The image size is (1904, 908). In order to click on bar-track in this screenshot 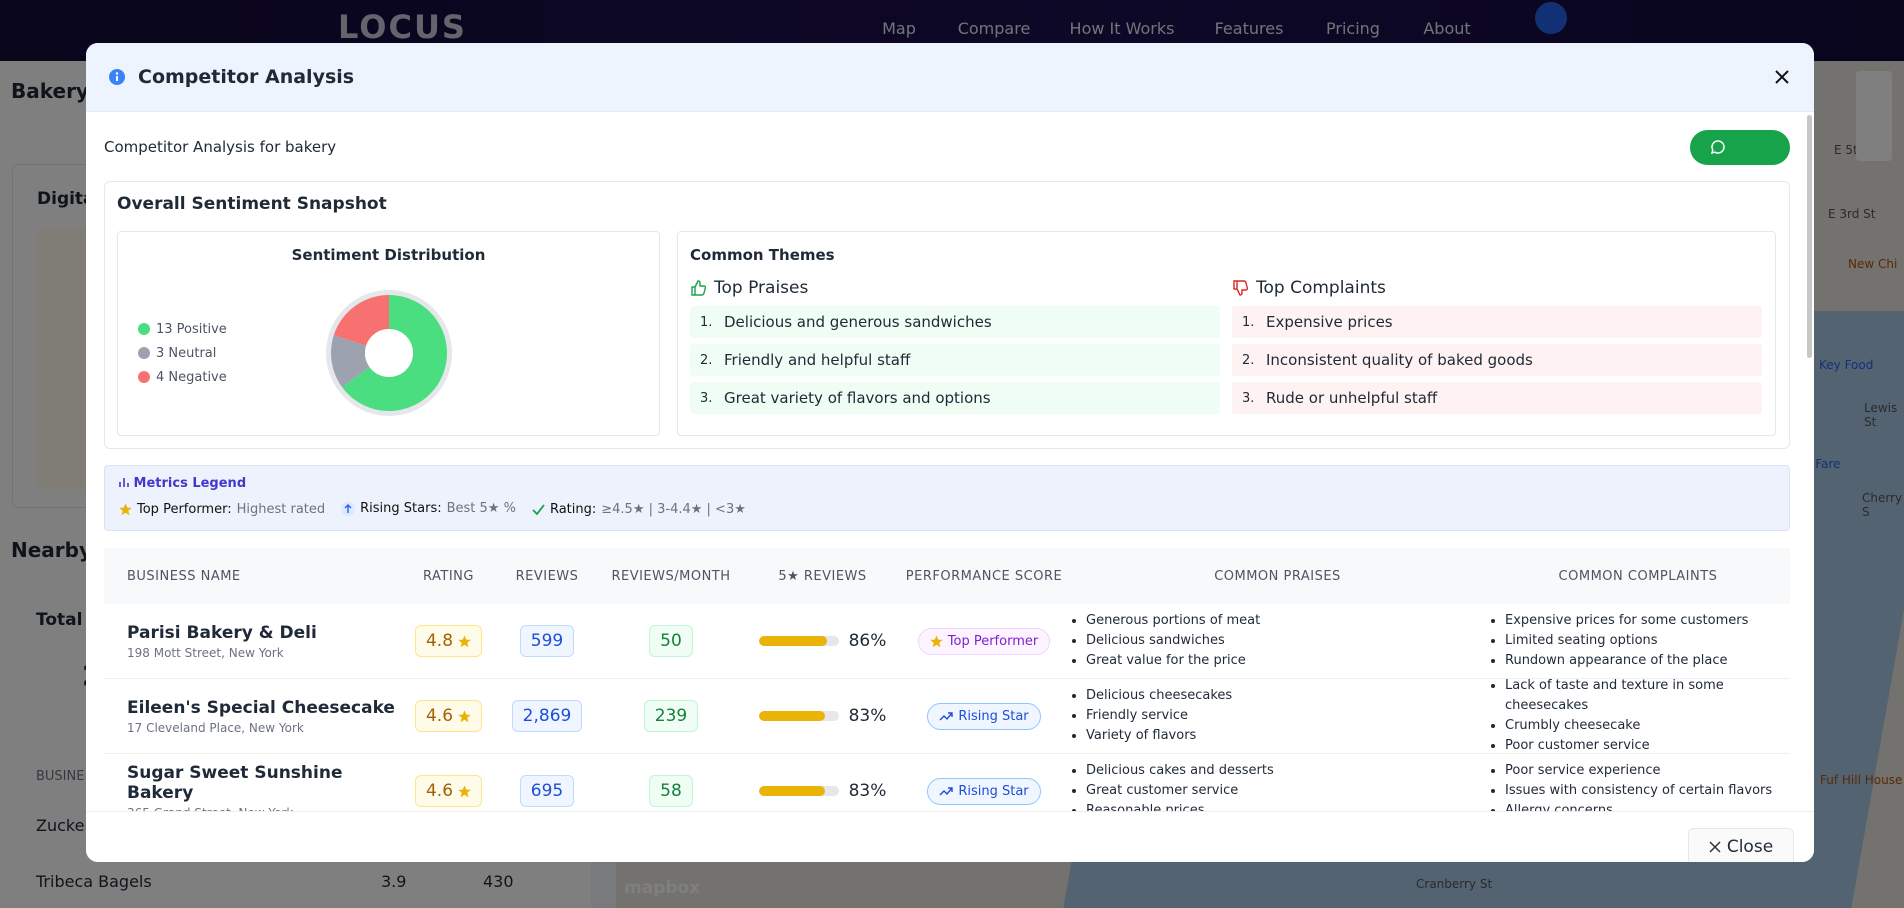, I will do `click(798, 641)`.